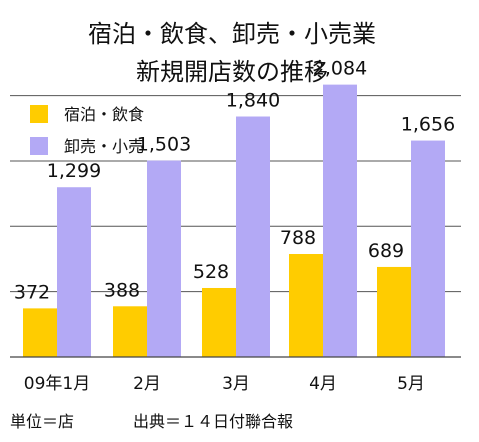 This screenshot has height=442, width=479. Describe the element at coordinates (147, 384) in the screenshot. I see `x-tick-label: 2月` at that location.